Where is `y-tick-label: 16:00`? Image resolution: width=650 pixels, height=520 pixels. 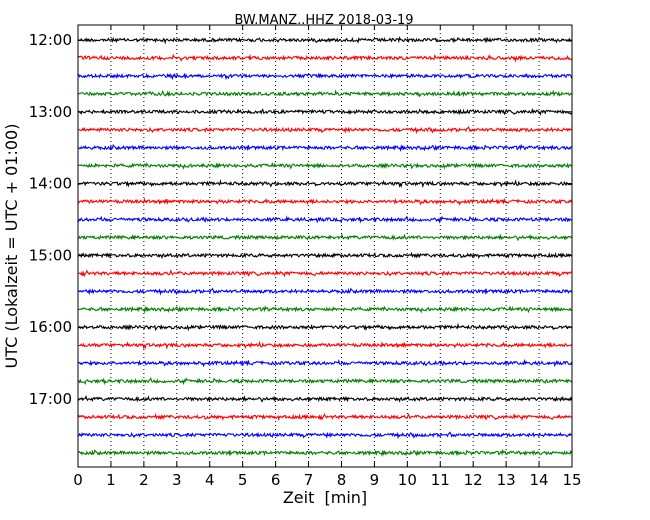
y-tick-label: 16:00 is located at coordinates (50, 327).